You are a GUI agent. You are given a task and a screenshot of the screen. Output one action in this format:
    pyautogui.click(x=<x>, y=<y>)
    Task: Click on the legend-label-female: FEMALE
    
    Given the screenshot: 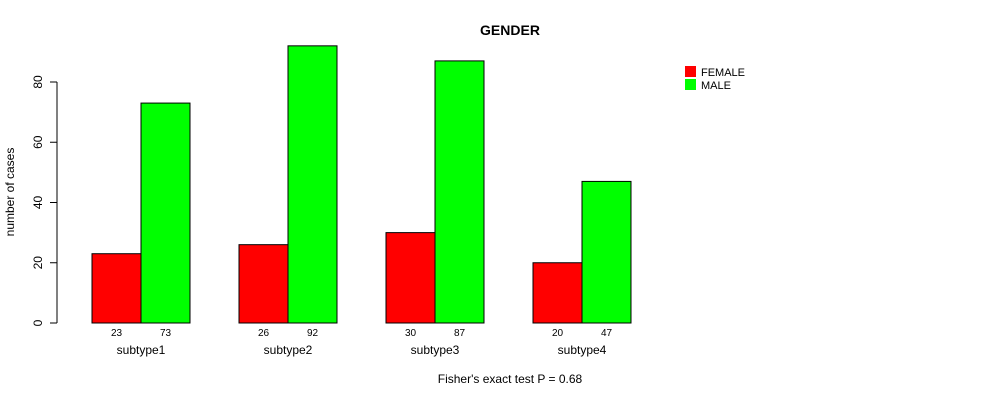 What is the action you would take?
    pyautogui.click(x=723, y=73)
    